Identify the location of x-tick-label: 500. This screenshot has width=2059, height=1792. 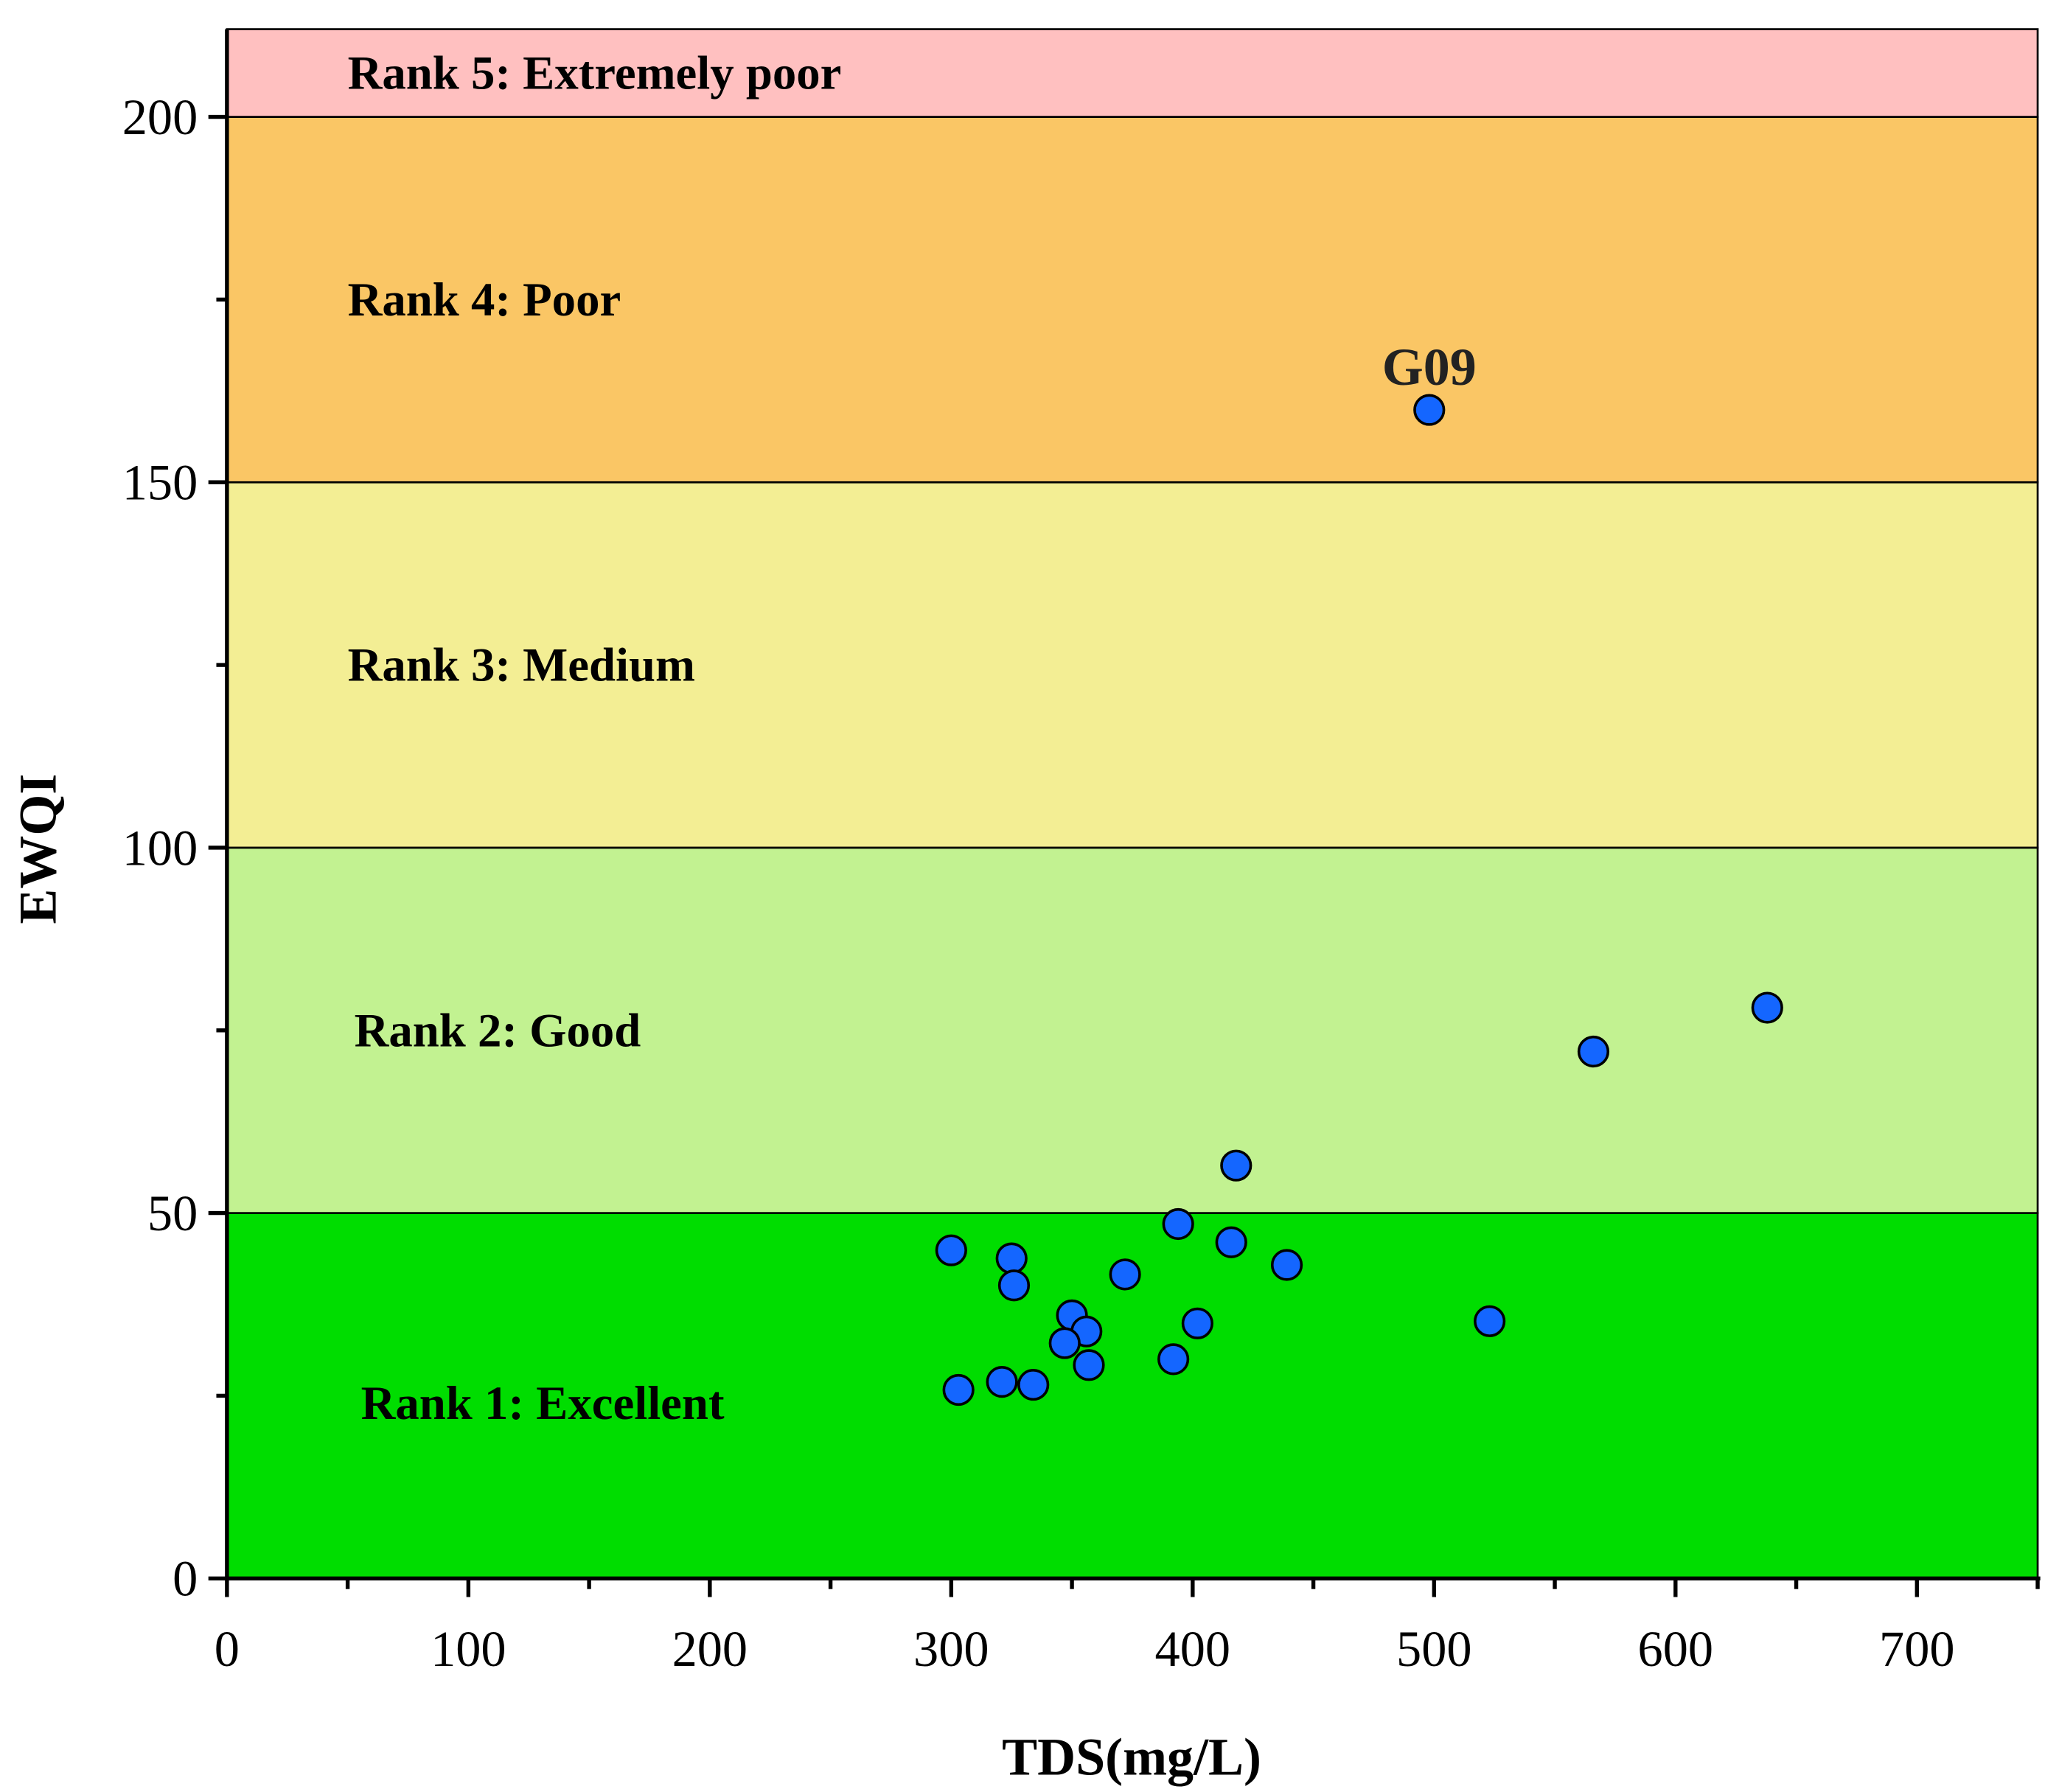
(1434, 1649).